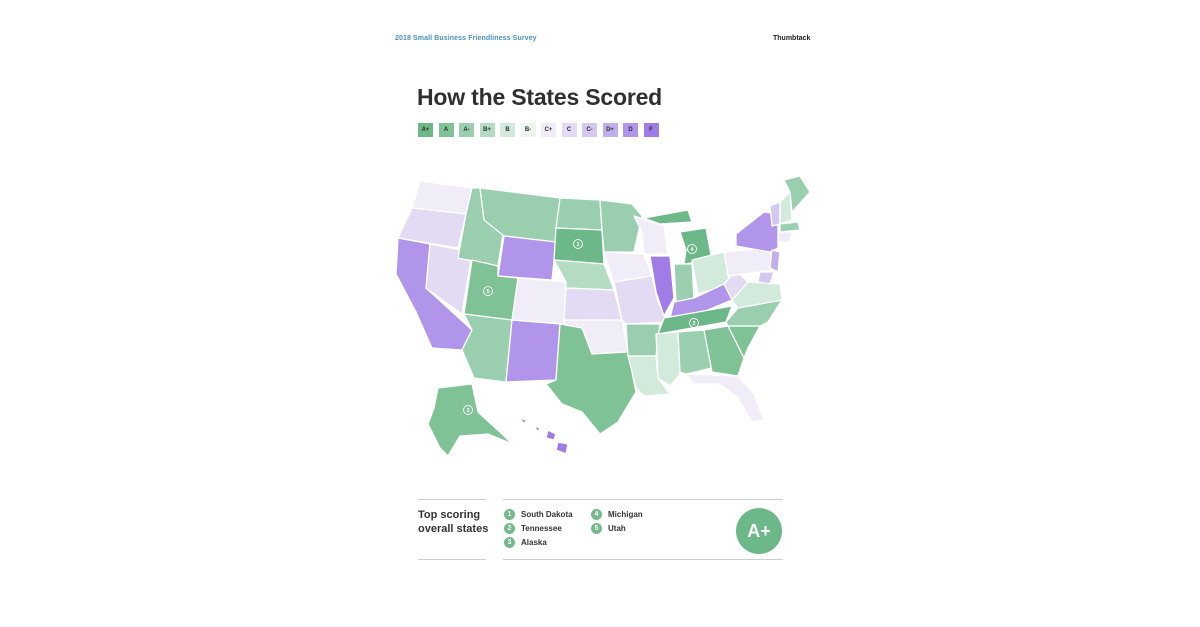 This screenshot has height=627, width=1200. What do you see at coordinates (432, 228) in the screenshot?
I see `state-or` at bounding box center [432, 228].